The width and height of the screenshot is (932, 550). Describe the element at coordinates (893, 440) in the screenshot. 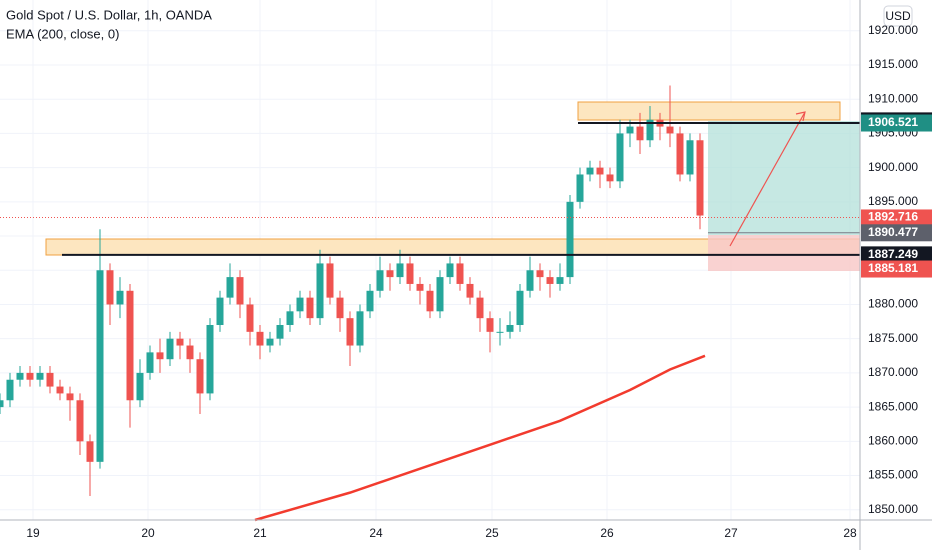

I see `y-tick-label: 1860.000` at that location.